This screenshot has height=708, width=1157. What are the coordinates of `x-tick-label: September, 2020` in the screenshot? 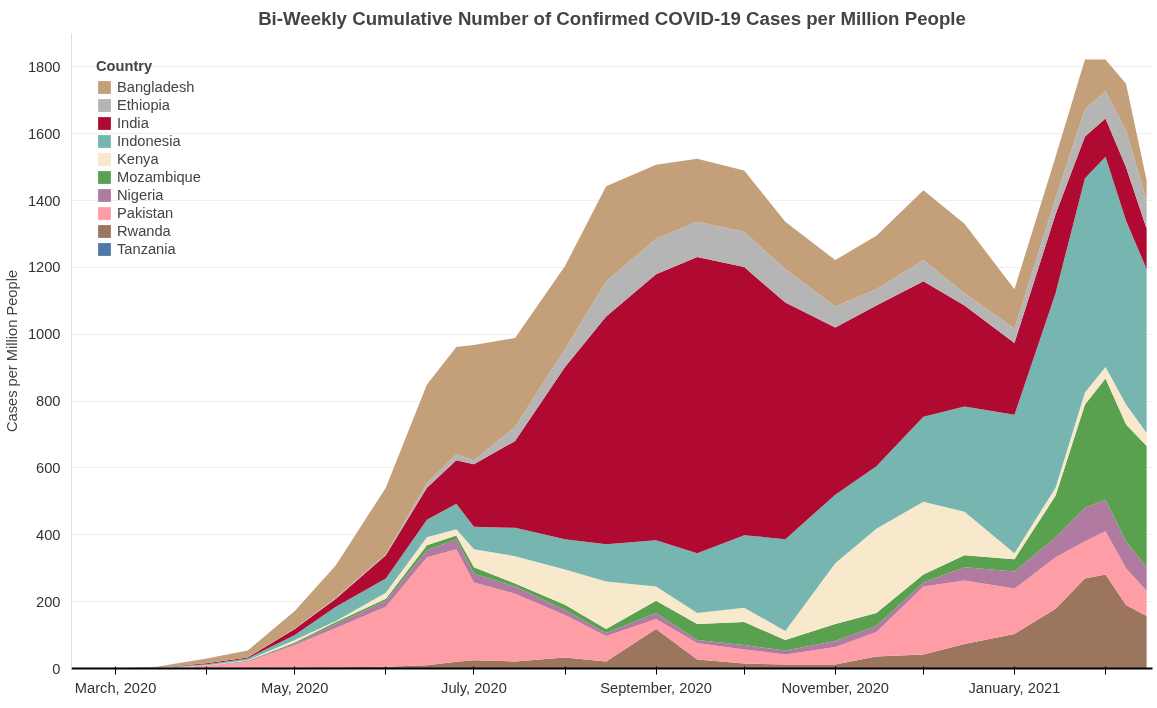 It's located at (656, 687).